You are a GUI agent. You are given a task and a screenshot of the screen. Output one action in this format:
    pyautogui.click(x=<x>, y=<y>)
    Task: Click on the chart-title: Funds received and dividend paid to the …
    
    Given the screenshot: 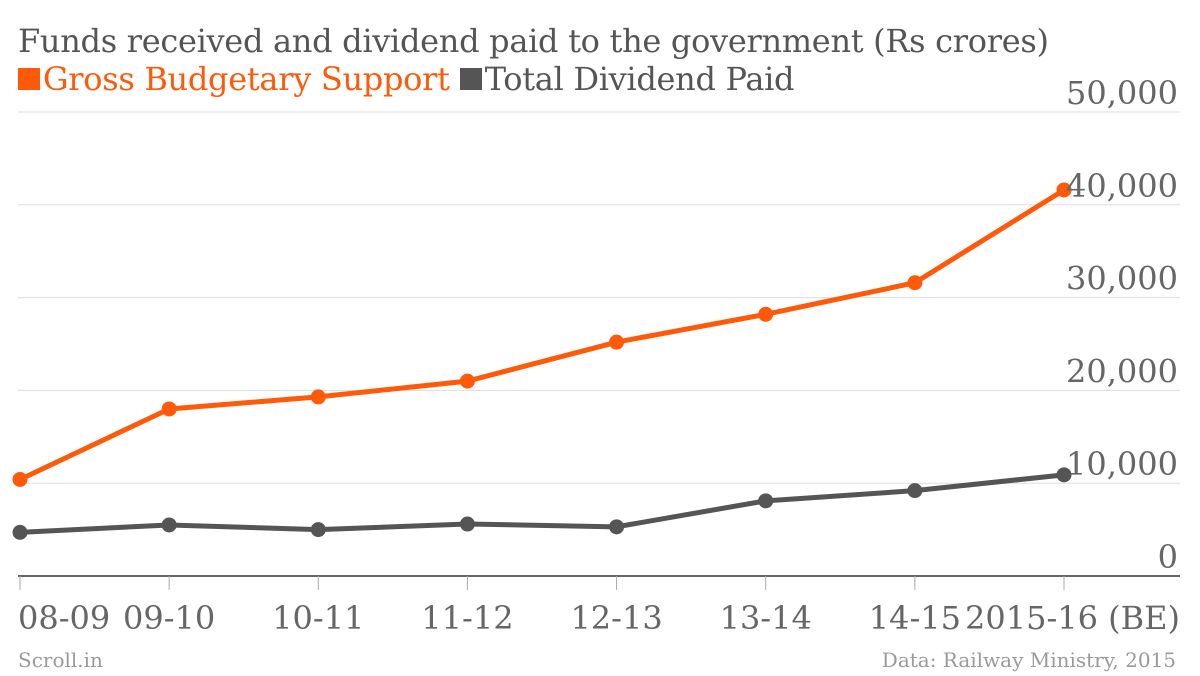 What is the action you would take?
    pyautogui.click(x=533, y=41)
    